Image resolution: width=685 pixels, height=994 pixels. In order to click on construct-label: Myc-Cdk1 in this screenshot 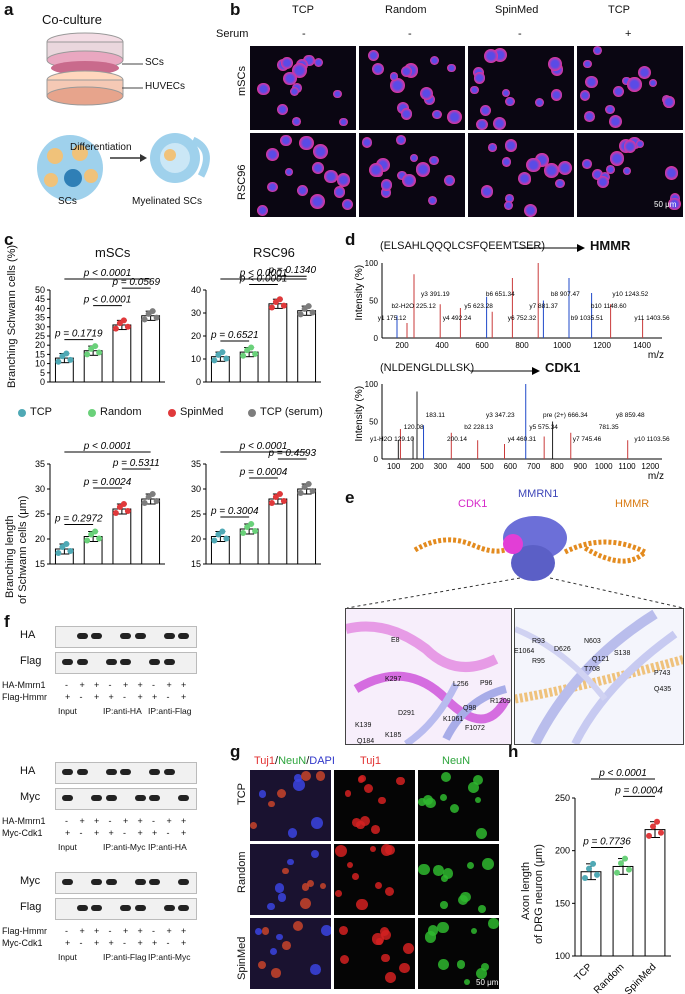, I will do `click(22, 833)`.